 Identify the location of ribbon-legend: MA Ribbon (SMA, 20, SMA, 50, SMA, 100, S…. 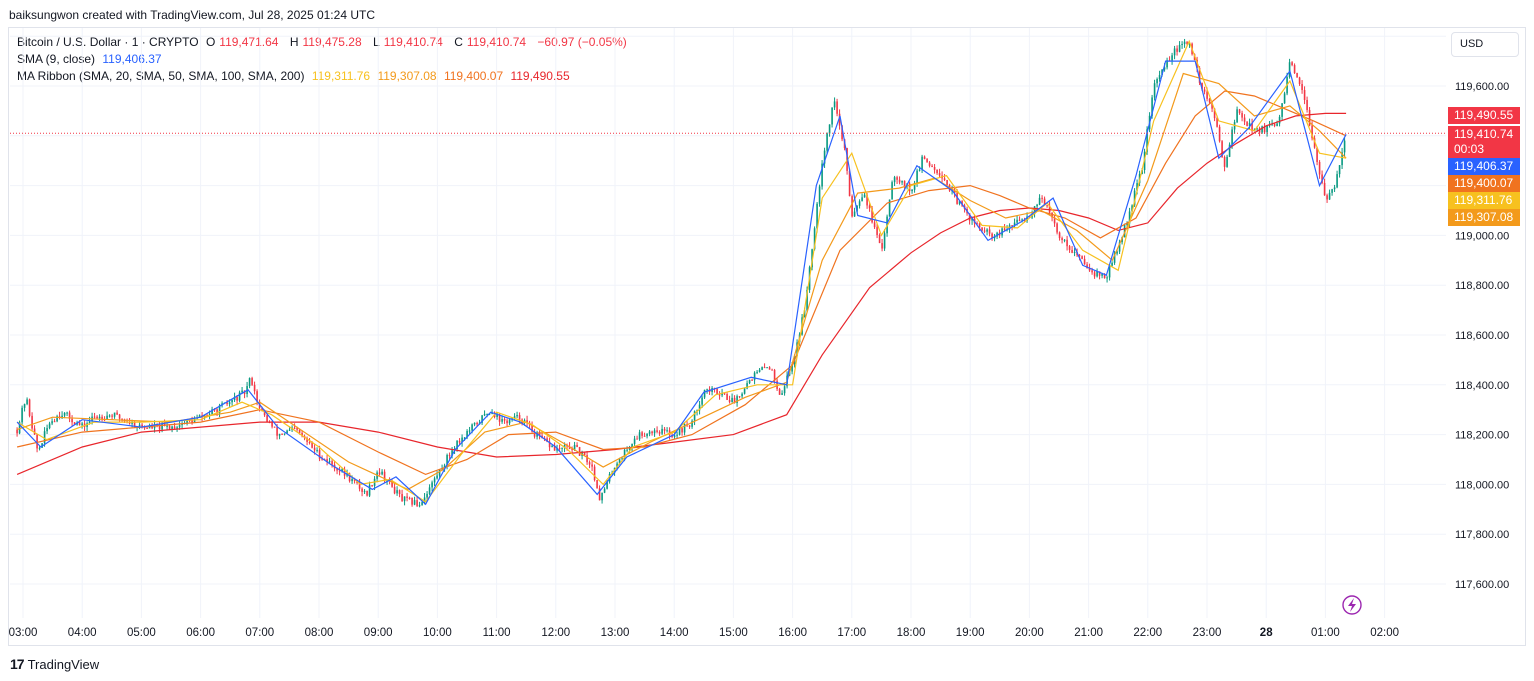
(295, 76).